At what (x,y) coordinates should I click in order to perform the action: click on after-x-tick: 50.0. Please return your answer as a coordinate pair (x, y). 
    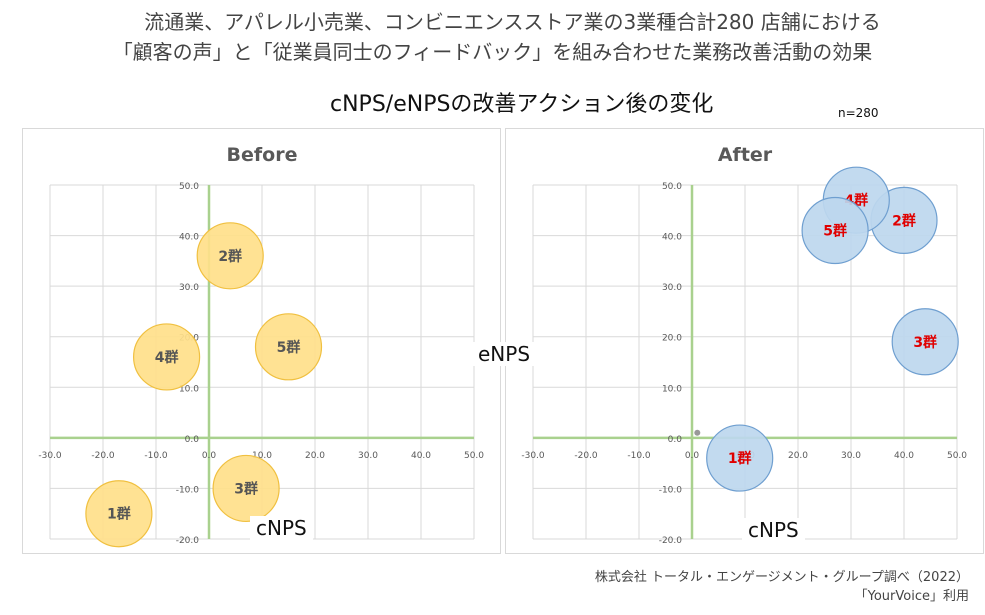
    Looking at the image, I should click on (957, 456).